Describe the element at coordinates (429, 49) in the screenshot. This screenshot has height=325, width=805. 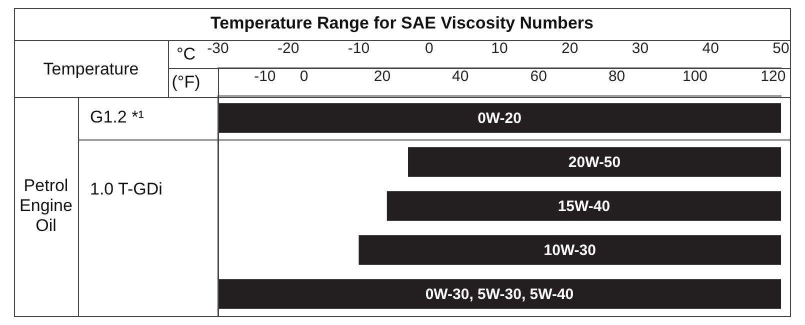
I see `x-tick-label: 0` at that location.